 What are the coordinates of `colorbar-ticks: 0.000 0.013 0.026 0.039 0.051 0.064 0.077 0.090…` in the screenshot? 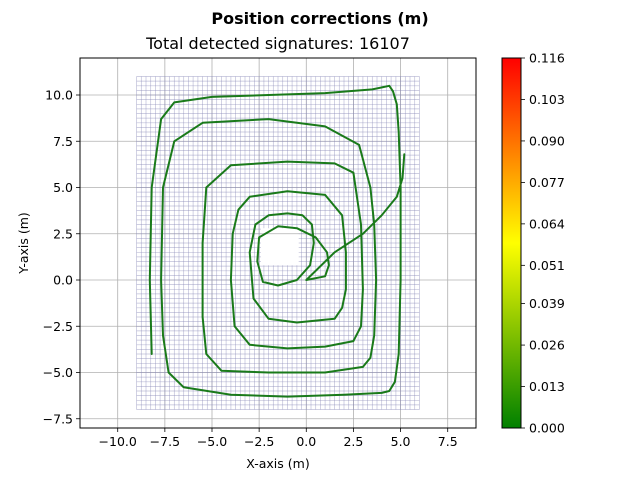 It's located at (543, 243).